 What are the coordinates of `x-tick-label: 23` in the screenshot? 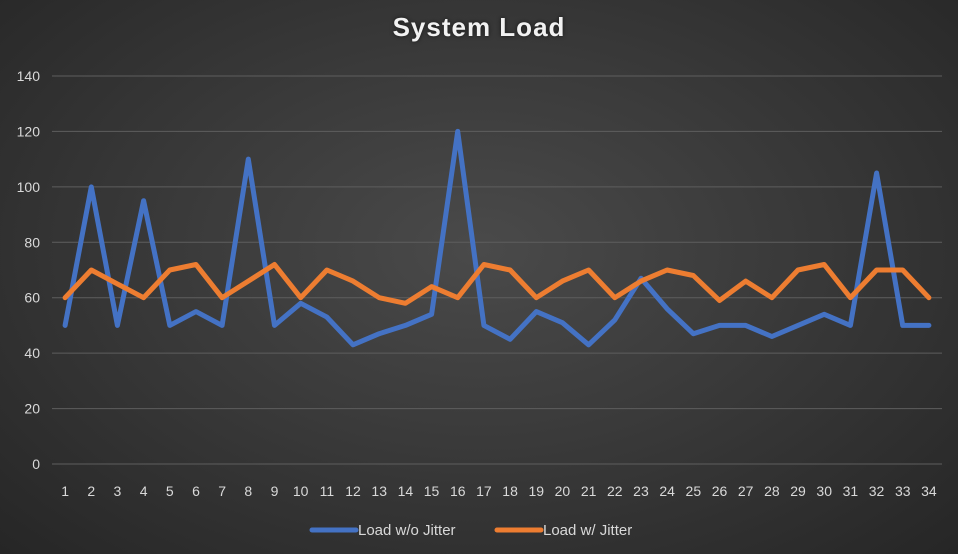 It's located at (641, 491).